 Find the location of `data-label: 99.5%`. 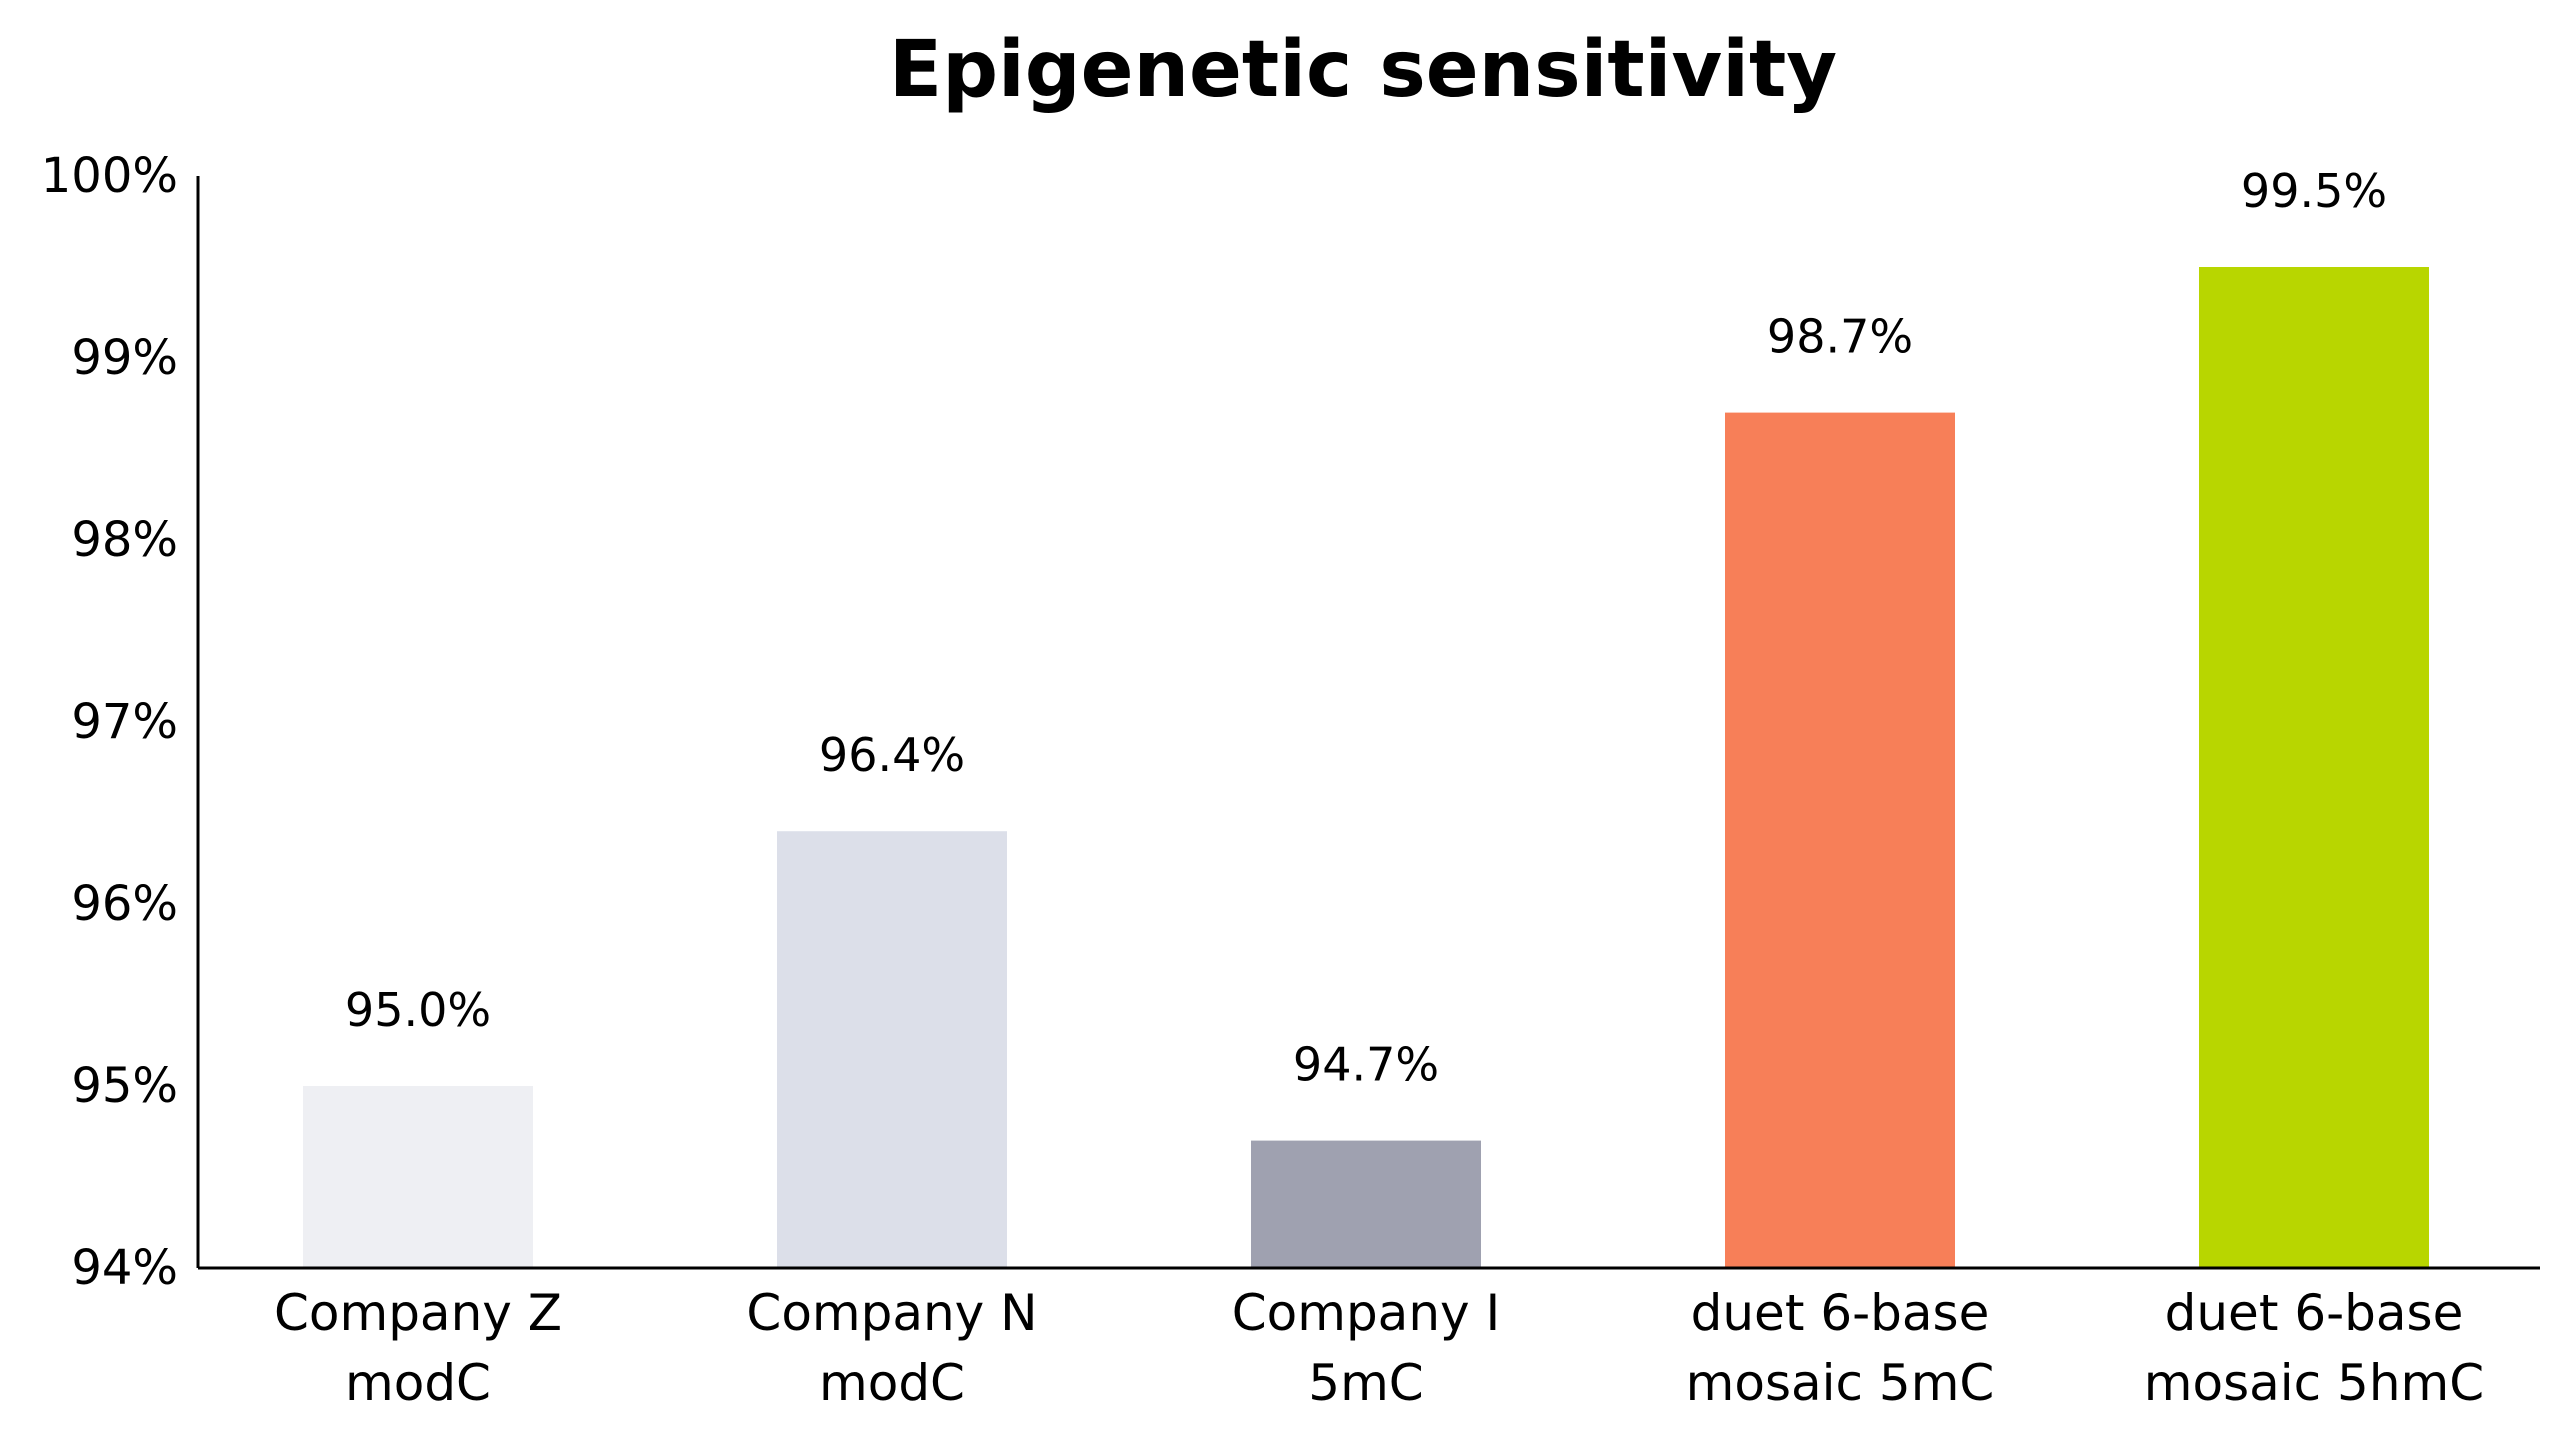

data-label: 99.5% is located at coordinates (2314, 191).